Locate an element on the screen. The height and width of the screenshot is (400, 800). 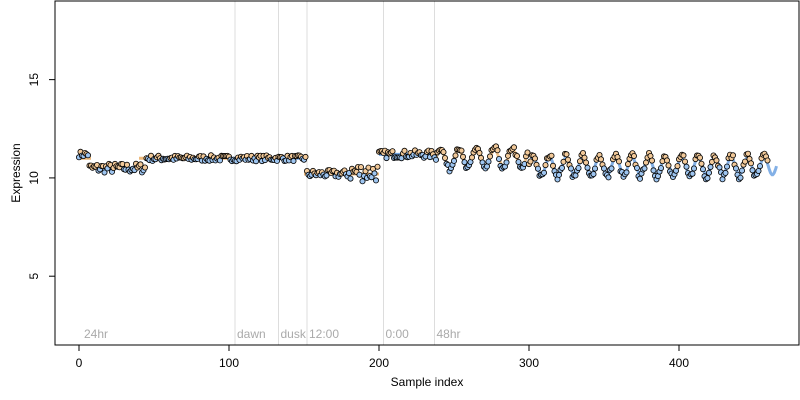
phase-label-0: dawn is located at coordinates (251, 334).